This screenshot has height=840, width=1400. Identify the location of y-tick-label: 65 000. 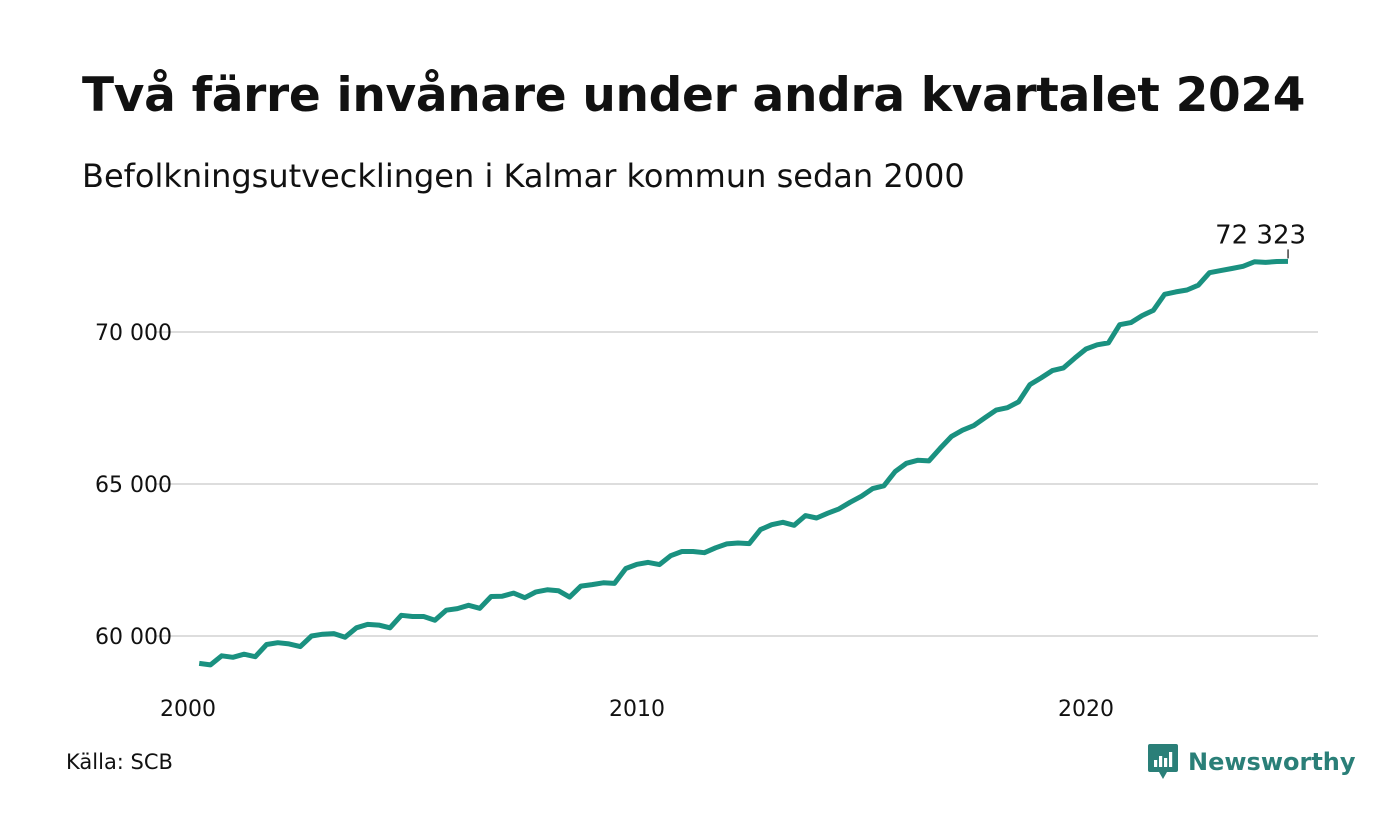
(133, 485).